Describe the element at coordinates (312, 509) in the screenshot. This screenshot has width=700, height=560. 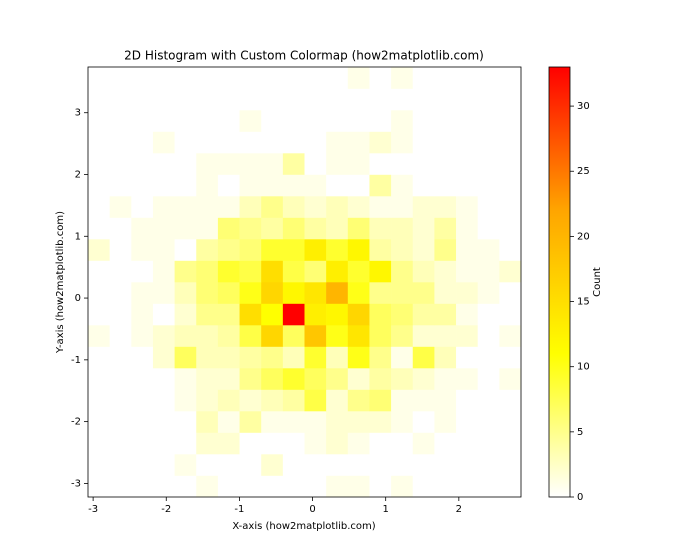
I see `x-tick-label: 0` at that location.